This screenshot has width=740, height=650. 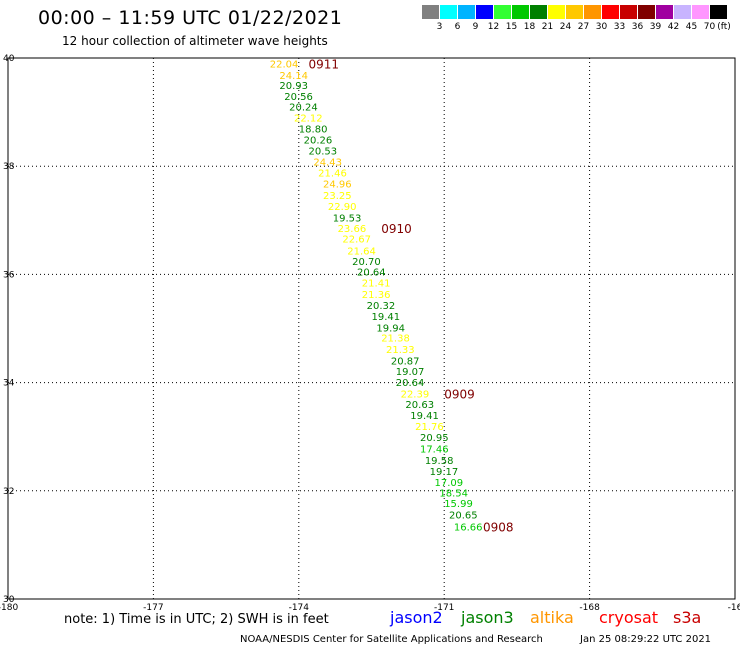 What do you see at coordinates (457, 27) in the screenshot?
I see `color-scale-label: 6` at bounding box center [457, 27].